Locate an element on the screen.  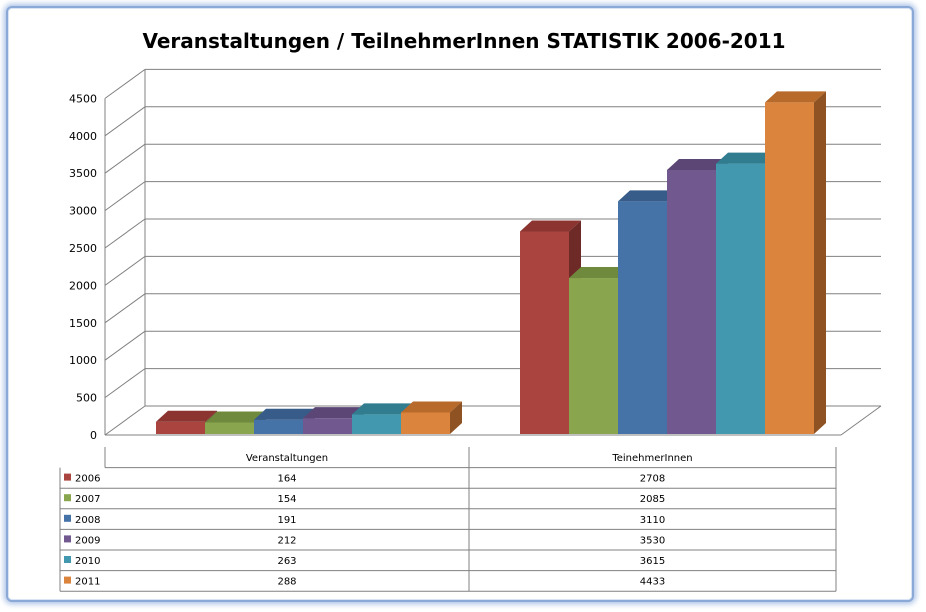
data-label-2011-0: 288 is located at coordinates (286, 582).